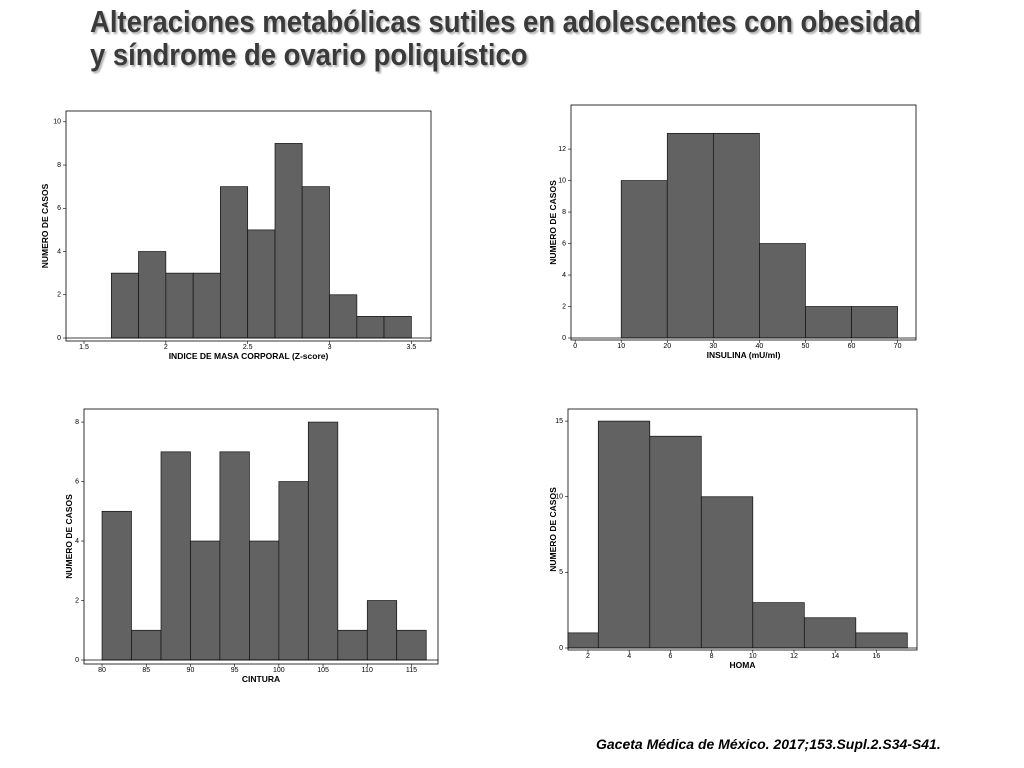 The height and width of the screenshot is (768, 1024). Describe the element at coordinates (575, 346) in the screenshot. I see `x-tick-label: 0` at that location.